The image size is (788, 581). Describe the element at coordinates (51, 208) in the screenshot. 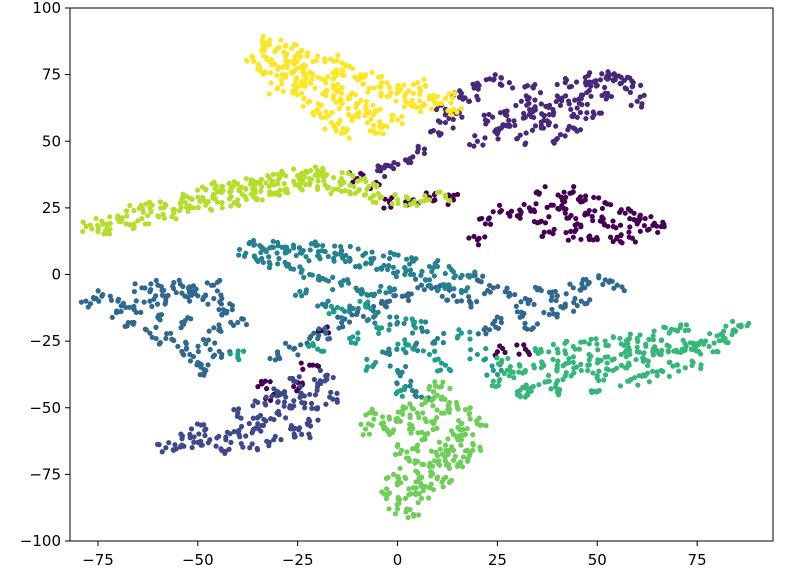

I see `y-tick-label: 25` at that location.